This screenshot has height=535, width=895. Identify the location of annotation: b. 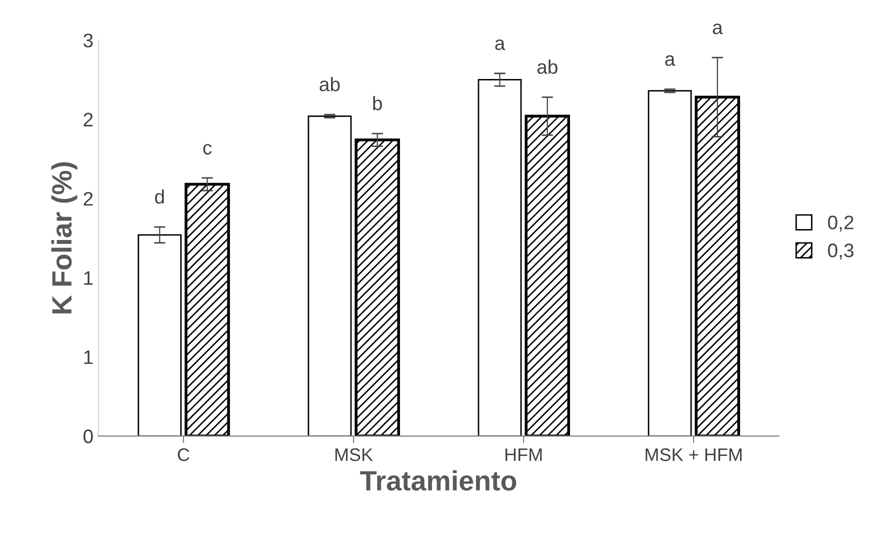
(377, 103).